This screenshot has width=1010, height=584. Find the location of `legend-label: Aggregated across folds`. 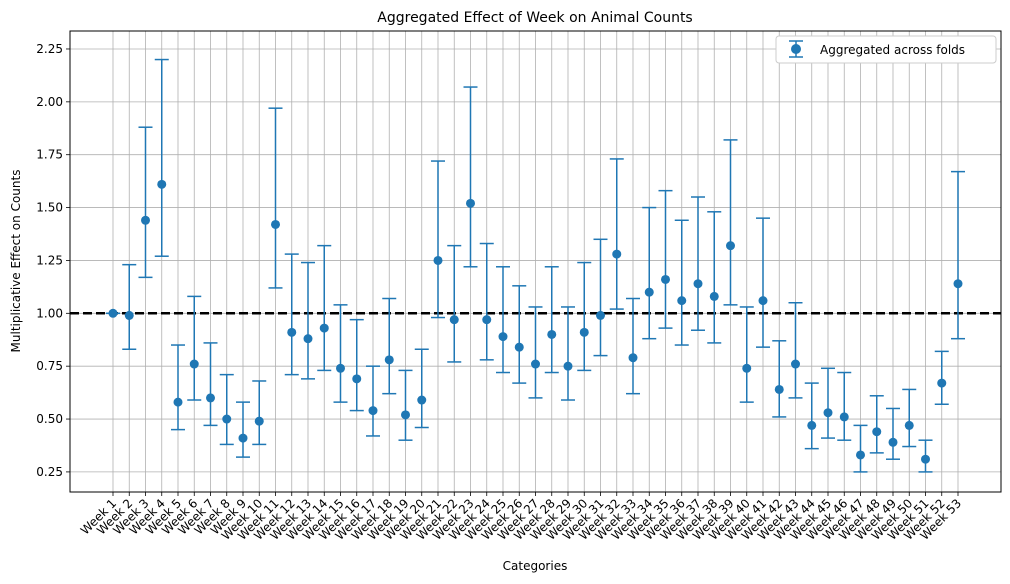

legend-label: Aggregated across folds is located at coordinates (892, 50).